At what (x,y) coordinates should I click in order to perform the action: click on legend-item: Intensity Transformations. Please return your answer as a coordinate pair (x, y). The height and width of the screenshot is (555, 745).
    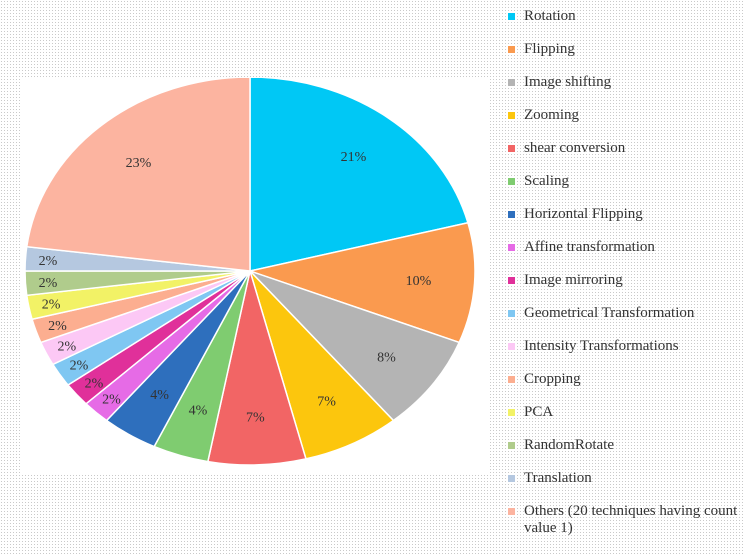
    Looking at the image, I should click on (623, 354).